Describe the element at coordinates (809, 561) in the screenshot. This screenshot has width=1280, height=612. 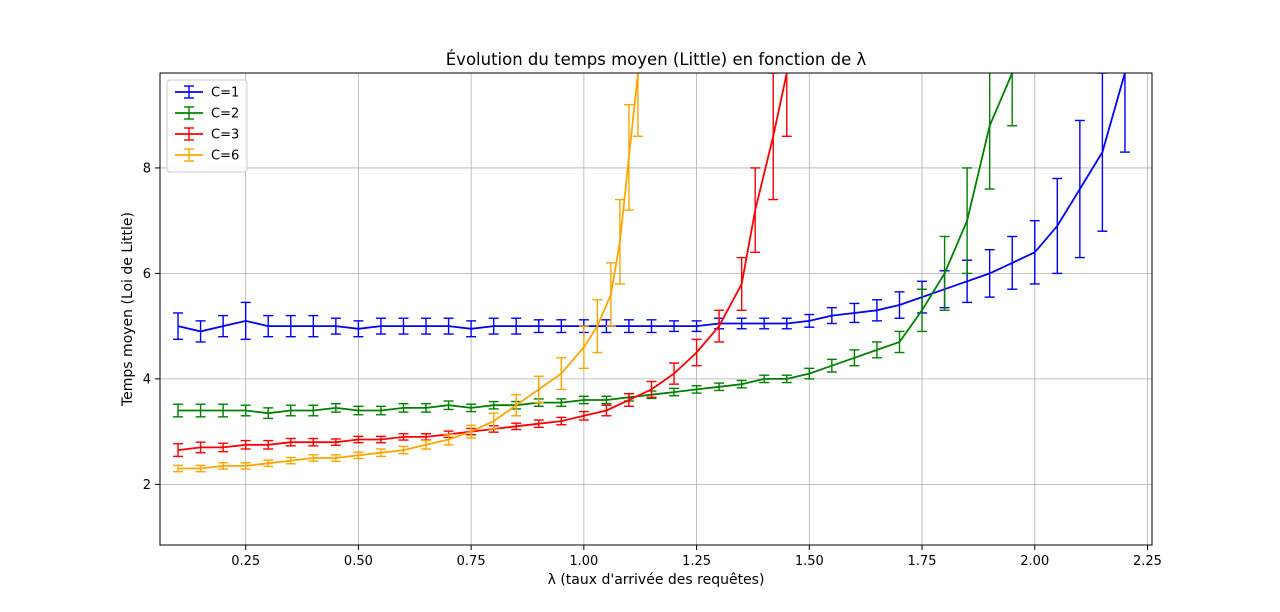
I see `x-tick-label: 1.50` at that location.